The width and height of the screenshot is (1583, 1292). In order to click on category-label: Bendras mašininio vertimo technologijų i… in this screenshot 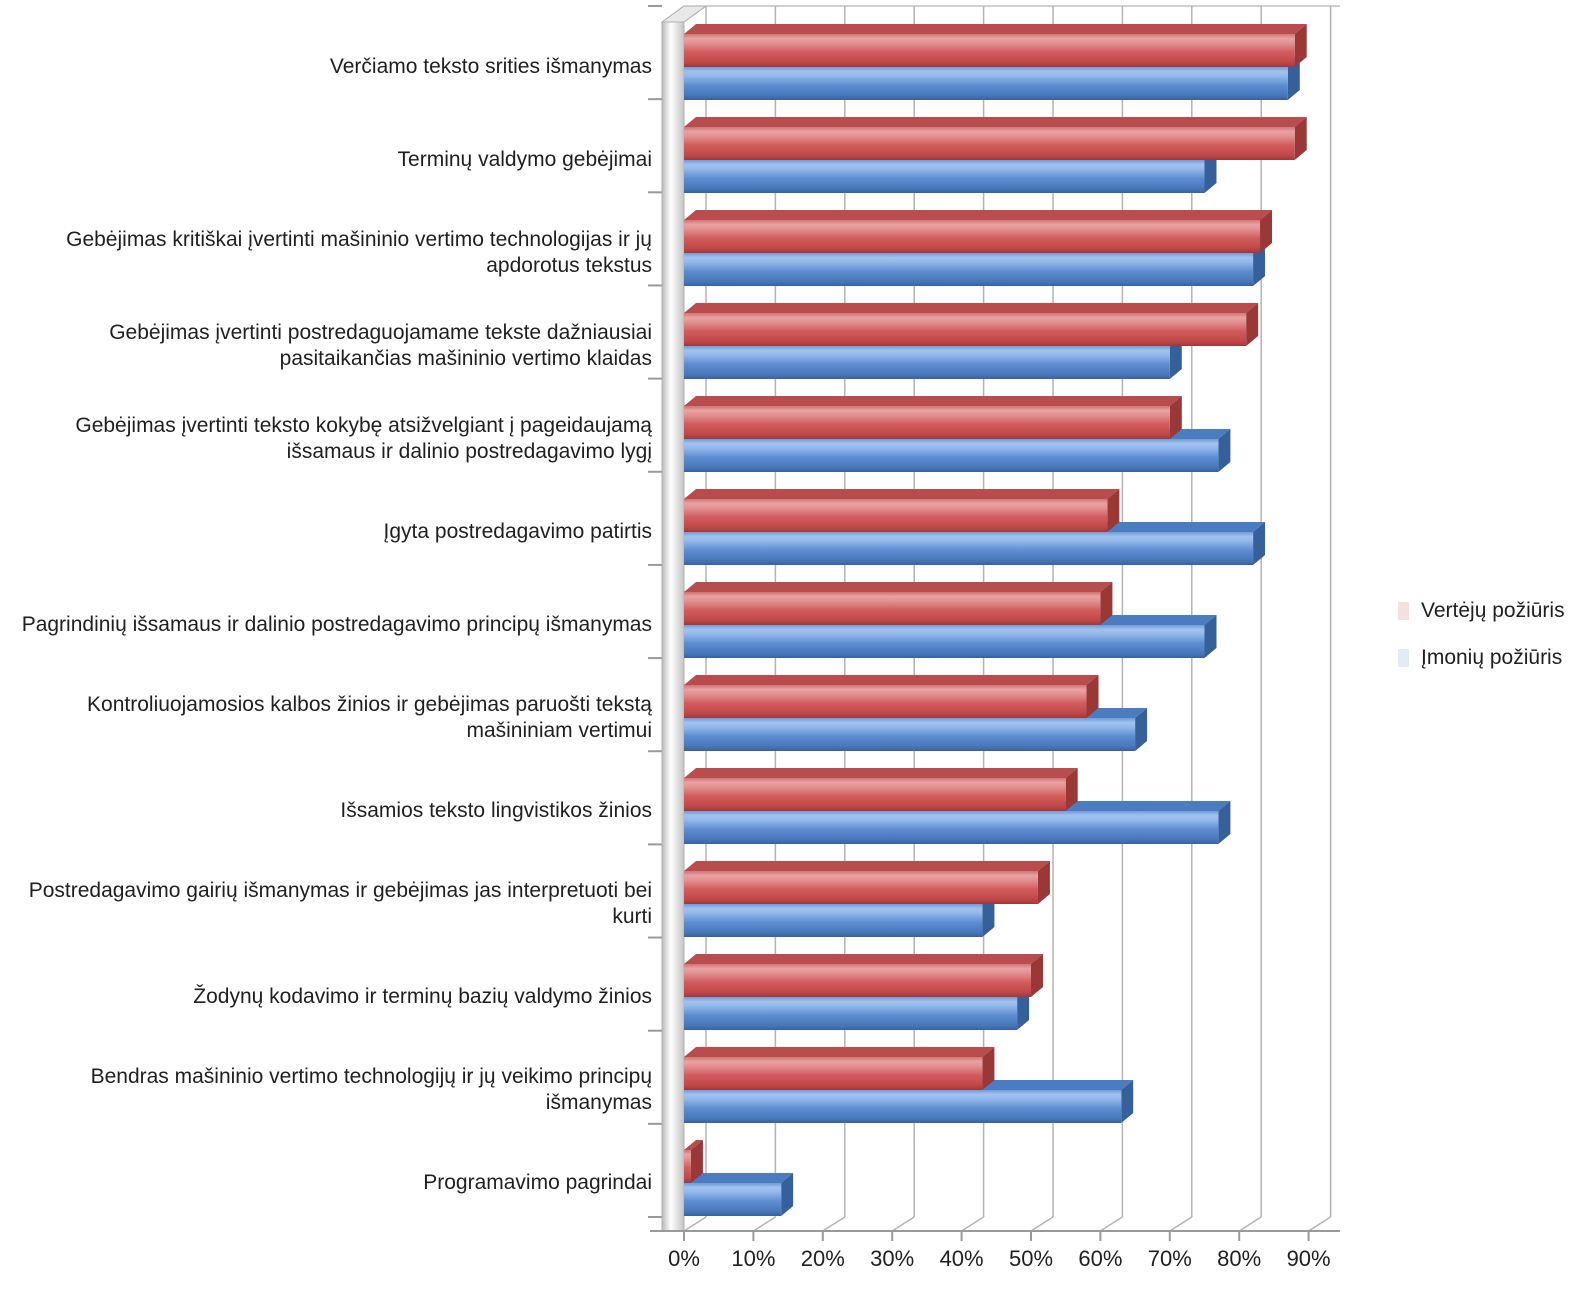, I will do `click(371, 1089)`.